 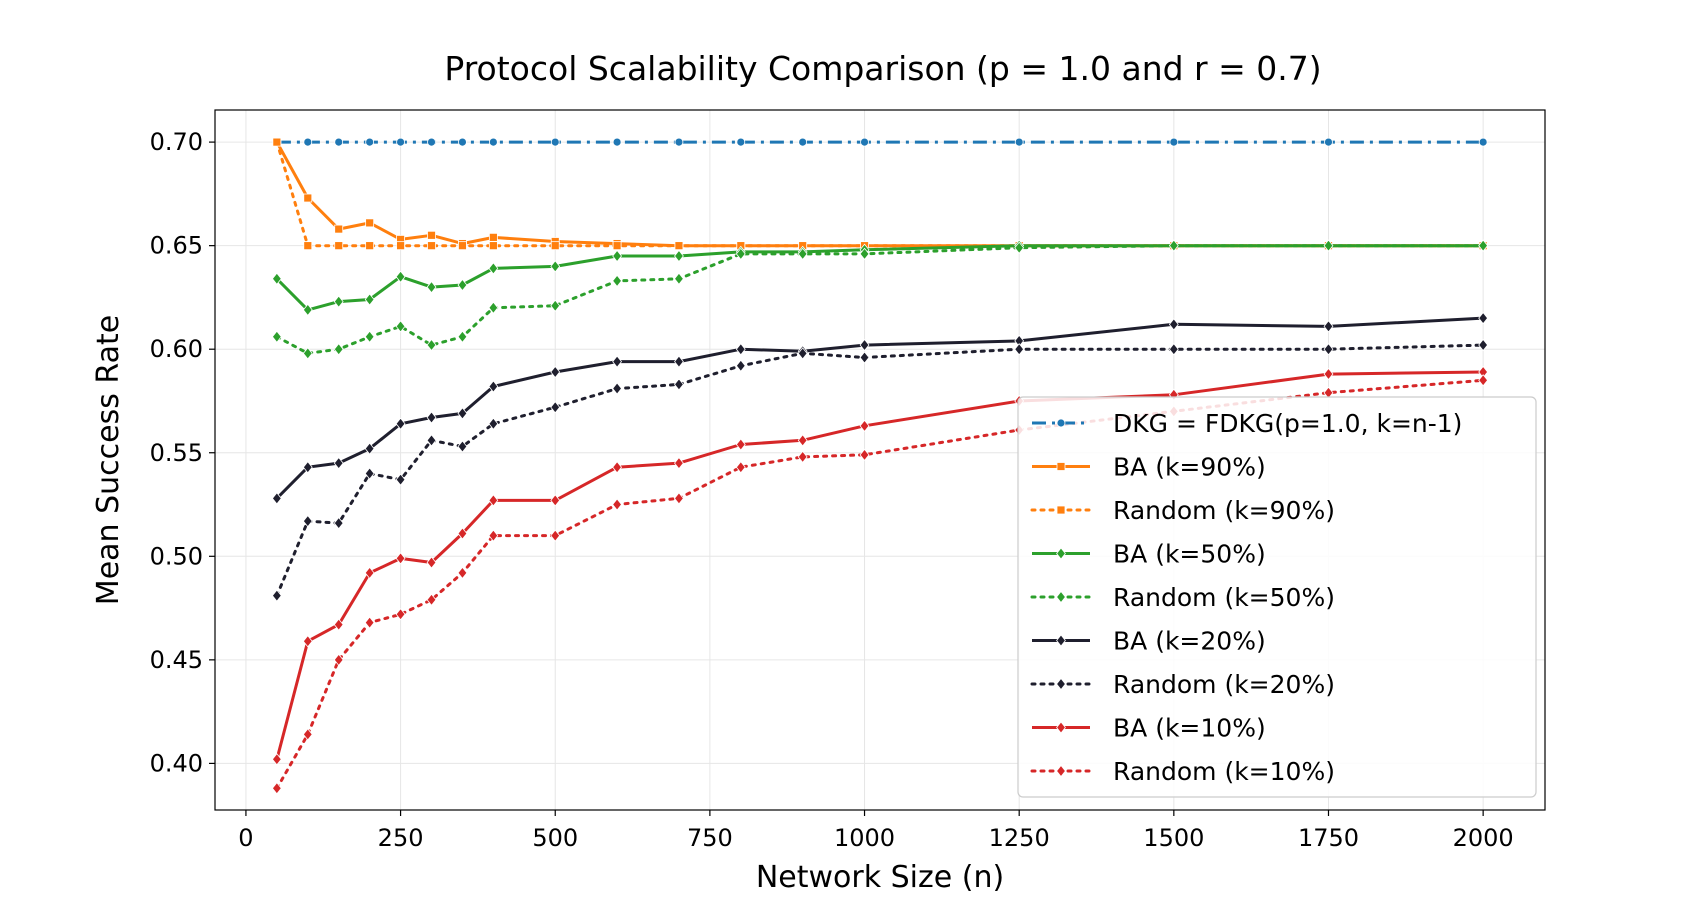 What do you see at coordinates (176, 142) in the screenshot?
I see `y-tick-label: 0.70` at bounding box center [176, 142].